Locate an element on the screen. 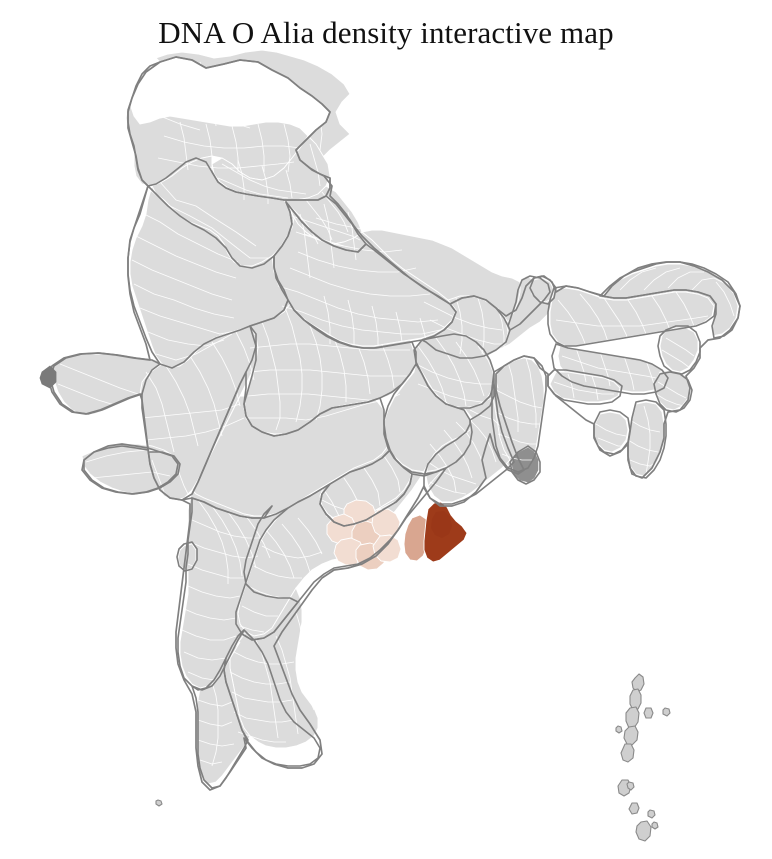  choropleth-highlight-layer is located at coordinates (397, 535).